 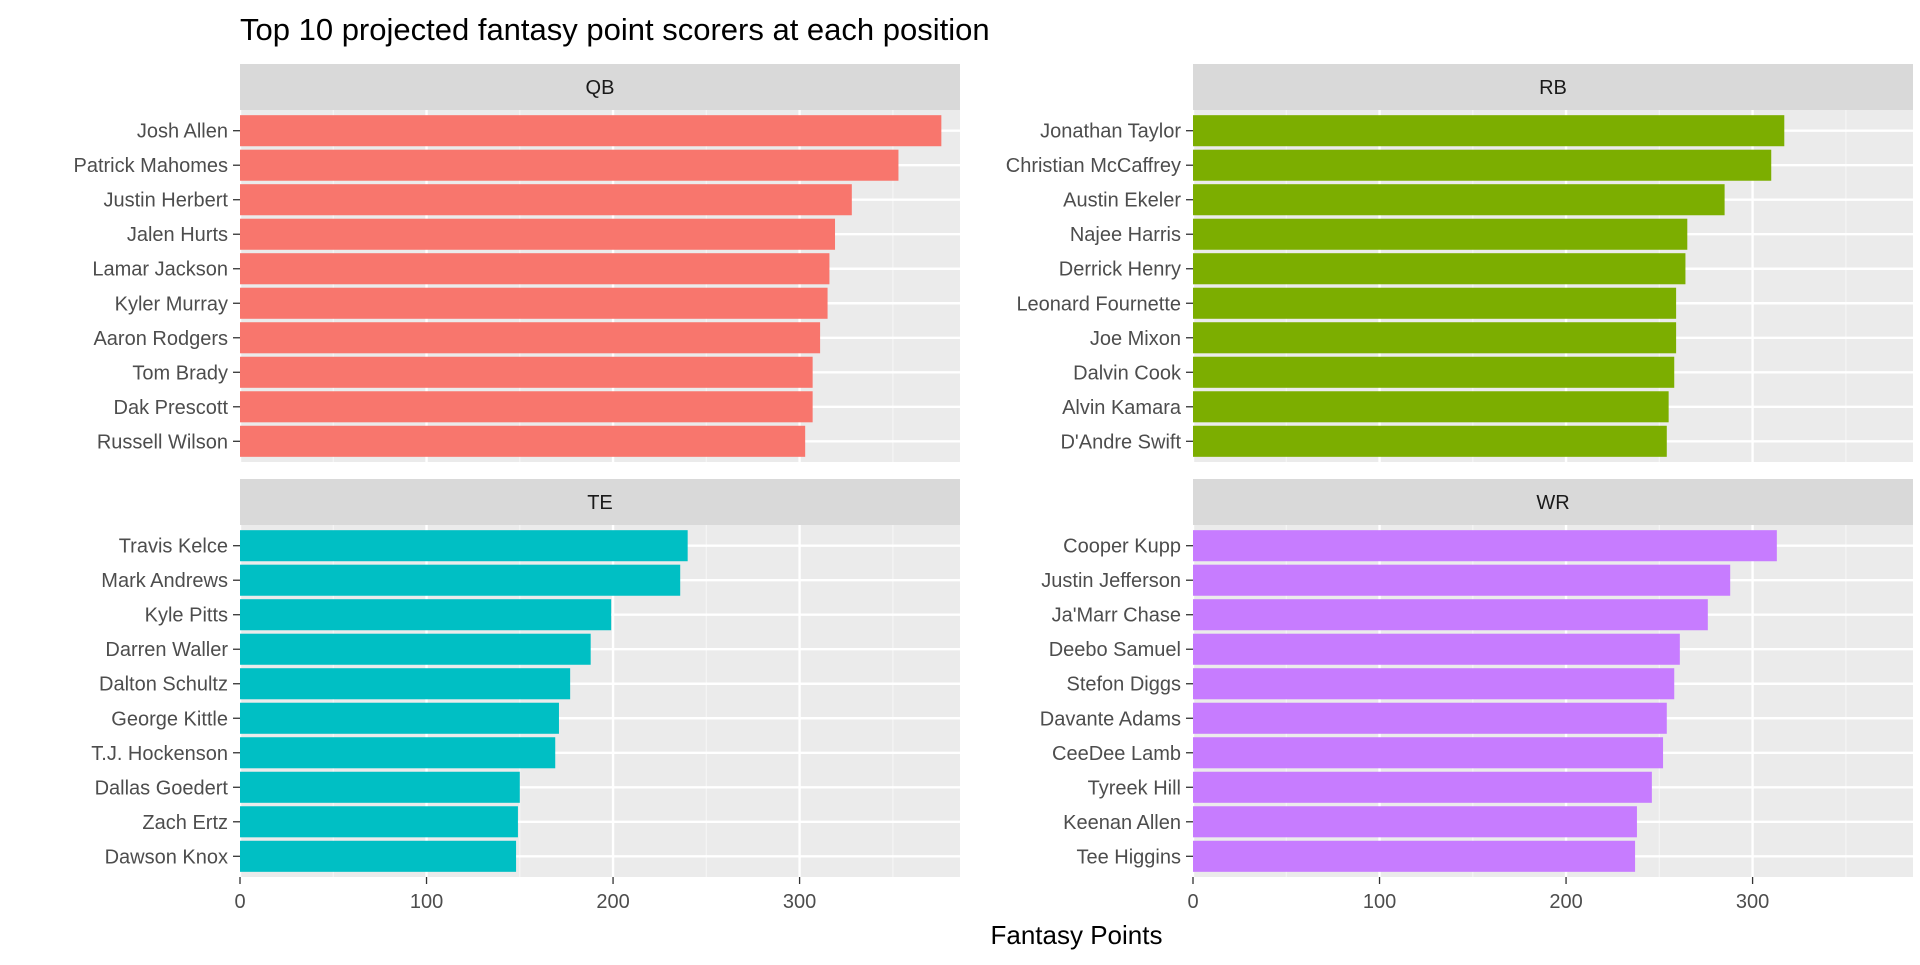 What do you see at coordinates (160, 270) in the screenshot?
I see `y-tick-label: Lamar Jackson` at bounding box center [160, 270].